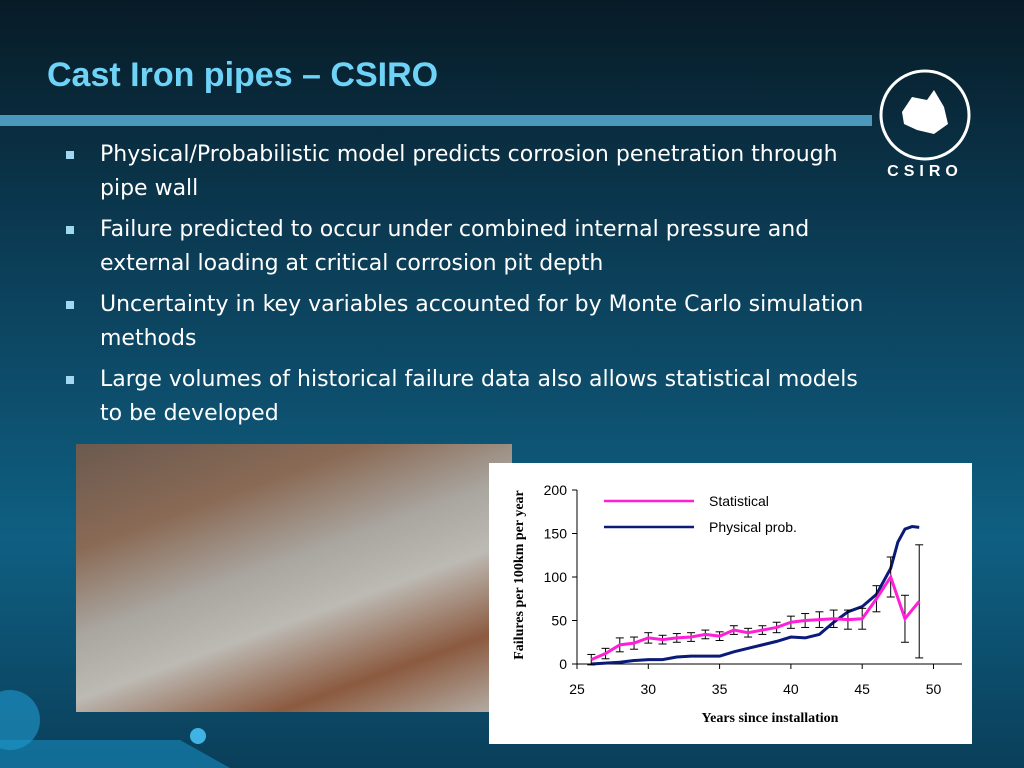  What do you see at coordinates (862, 689) in the screenshot?
I see `x-tick-label: 45` at bounding box center [862, 689].